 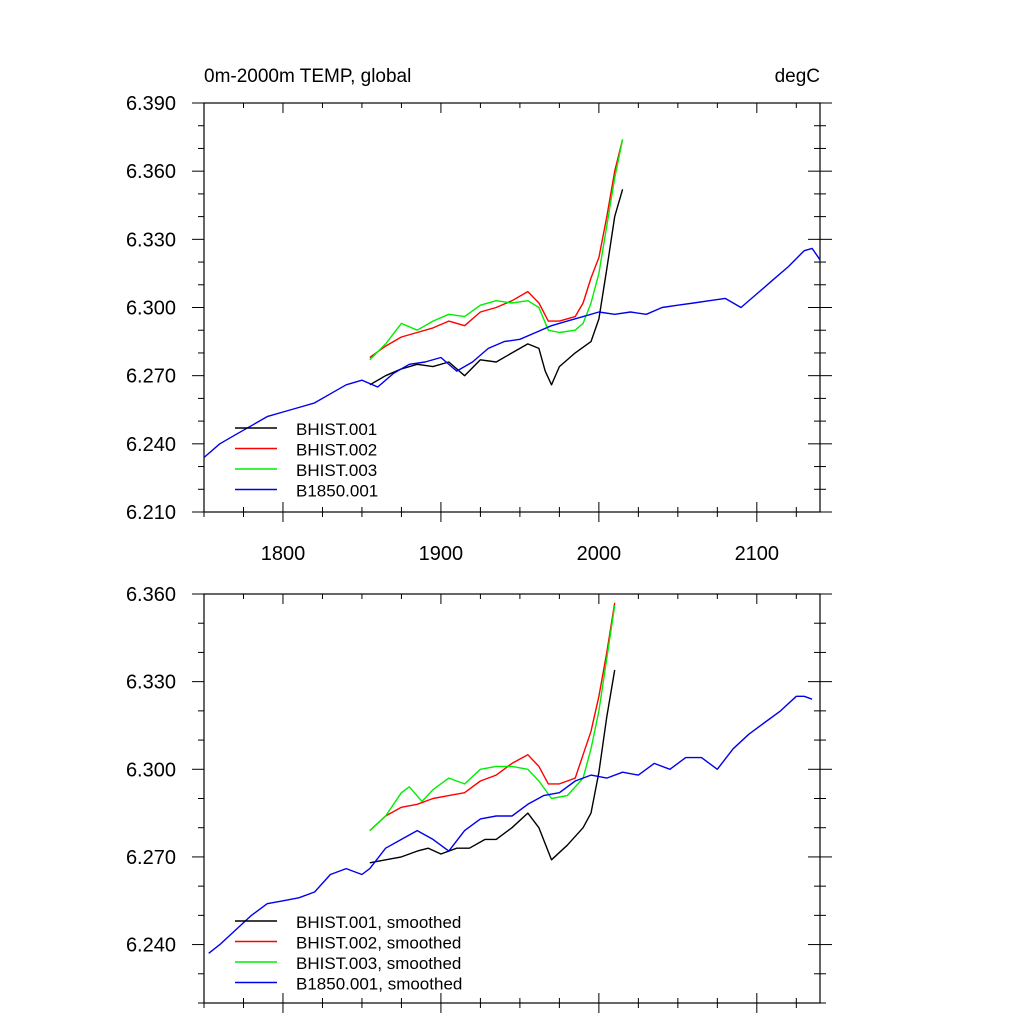 What do you see at coordinates (336, 429) in the screenshot?
I see `legend-label: BHIST.001` at bounding box center [336, 429].